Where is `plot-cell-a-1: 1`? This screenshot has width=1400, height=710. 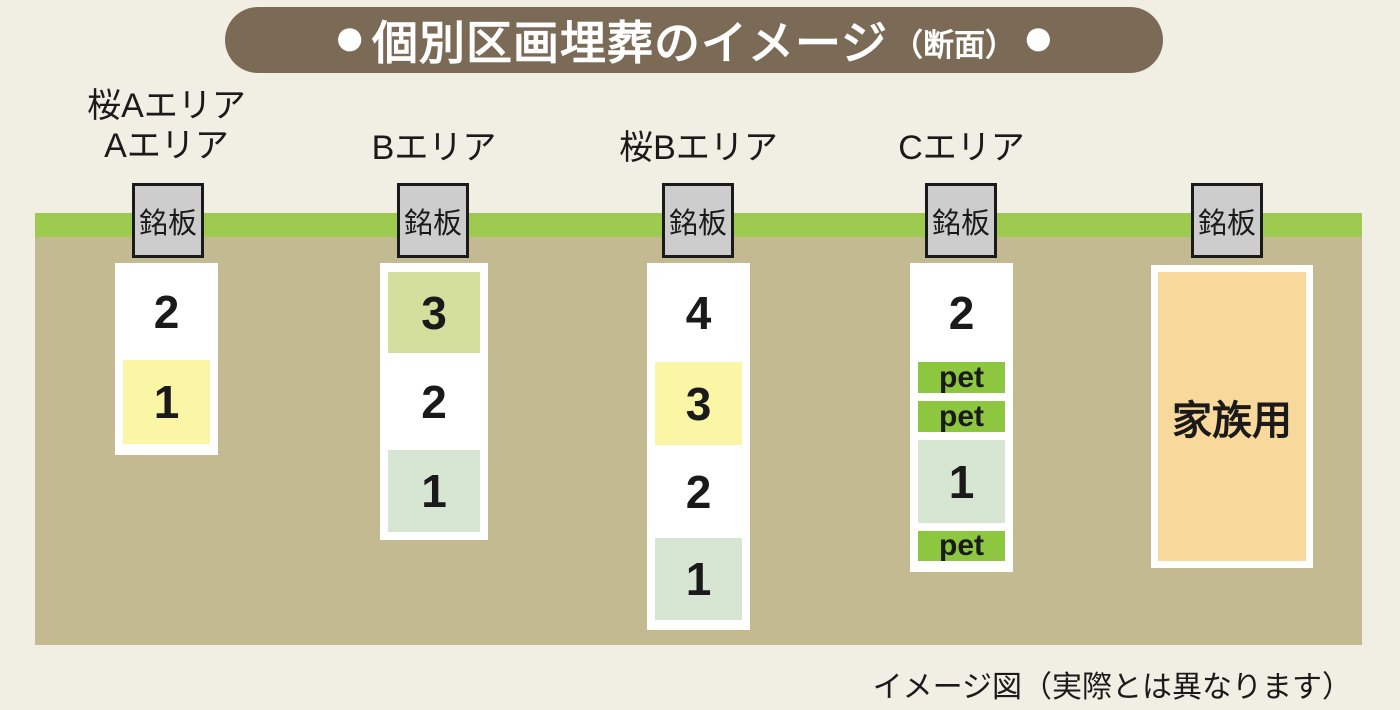
plot-cell-a-1: 1 is located at coordinates (166, 402).